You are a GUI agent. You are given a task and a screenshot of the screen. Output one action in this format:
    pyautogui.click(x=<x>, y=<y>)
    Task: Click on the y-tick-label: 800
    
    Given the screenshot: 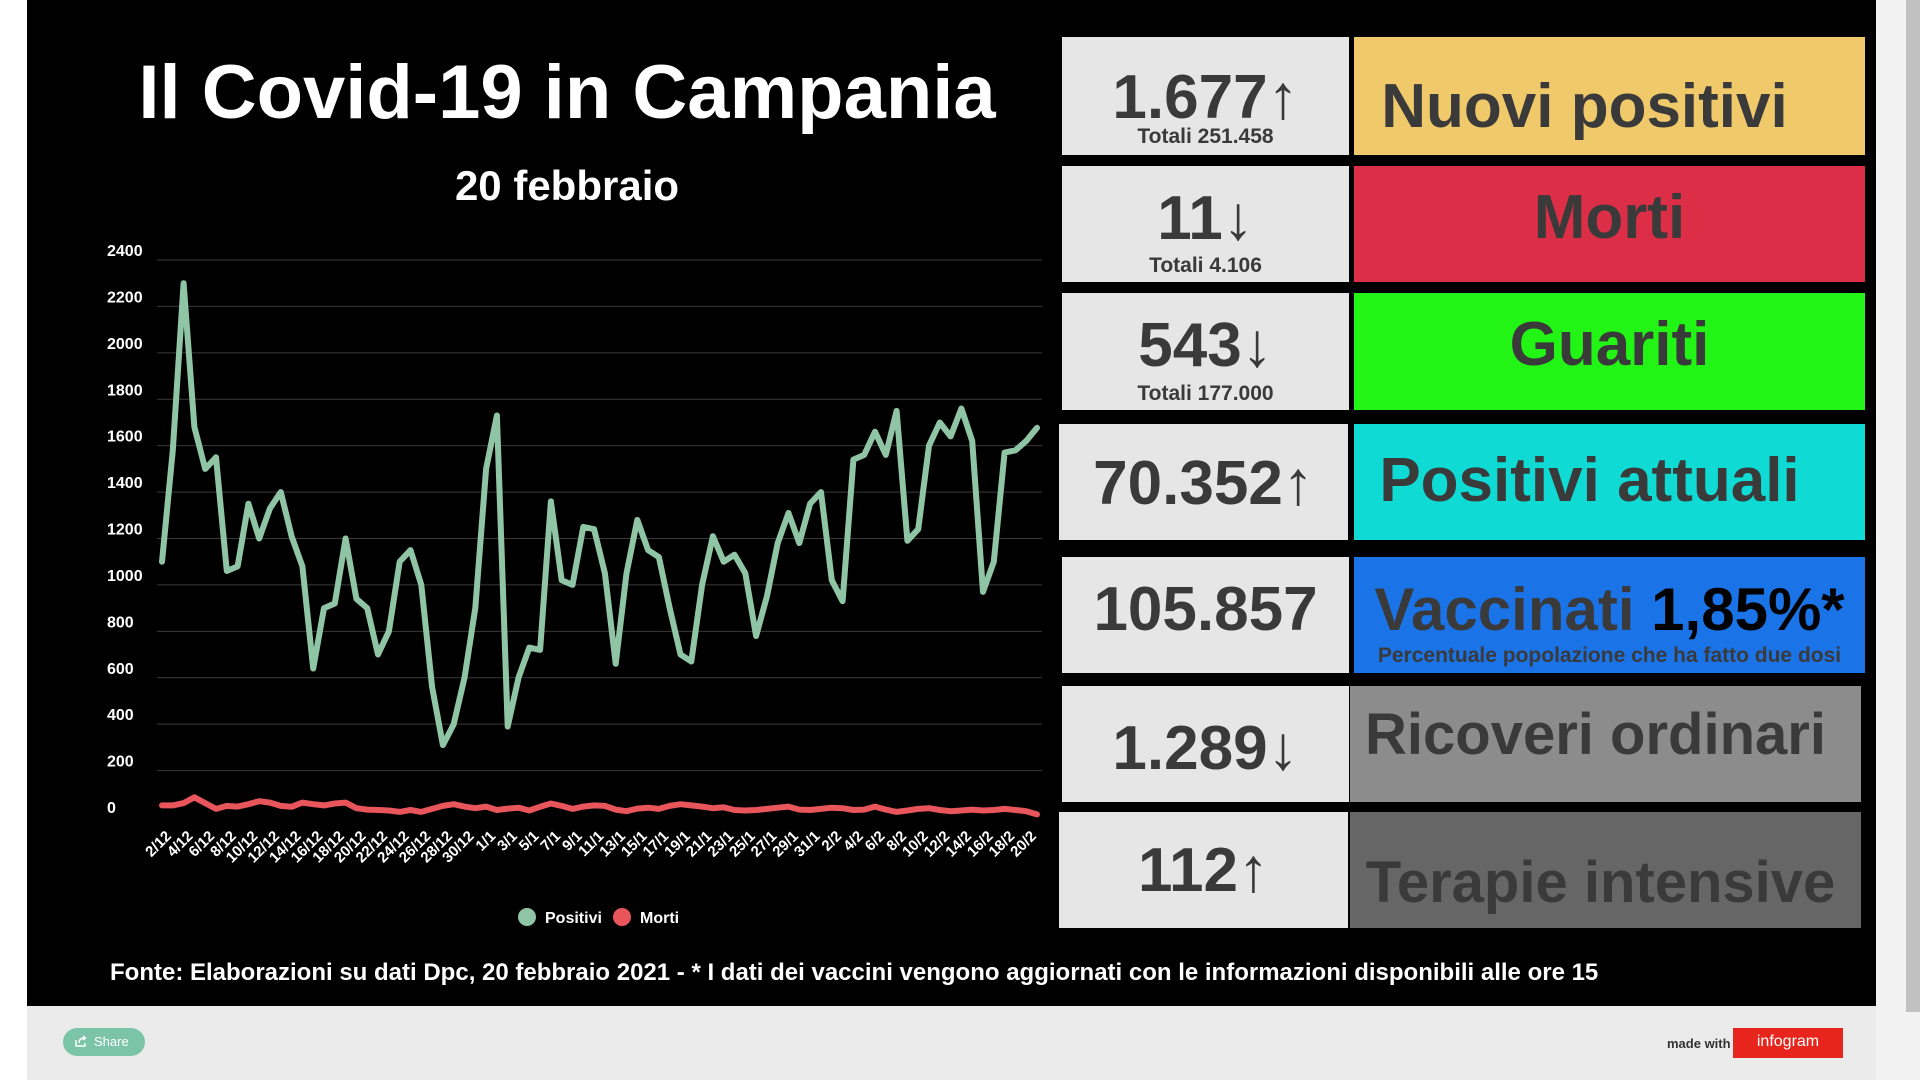 What is the action you would take?
    pyautogui.click(x=120, y=622)
    